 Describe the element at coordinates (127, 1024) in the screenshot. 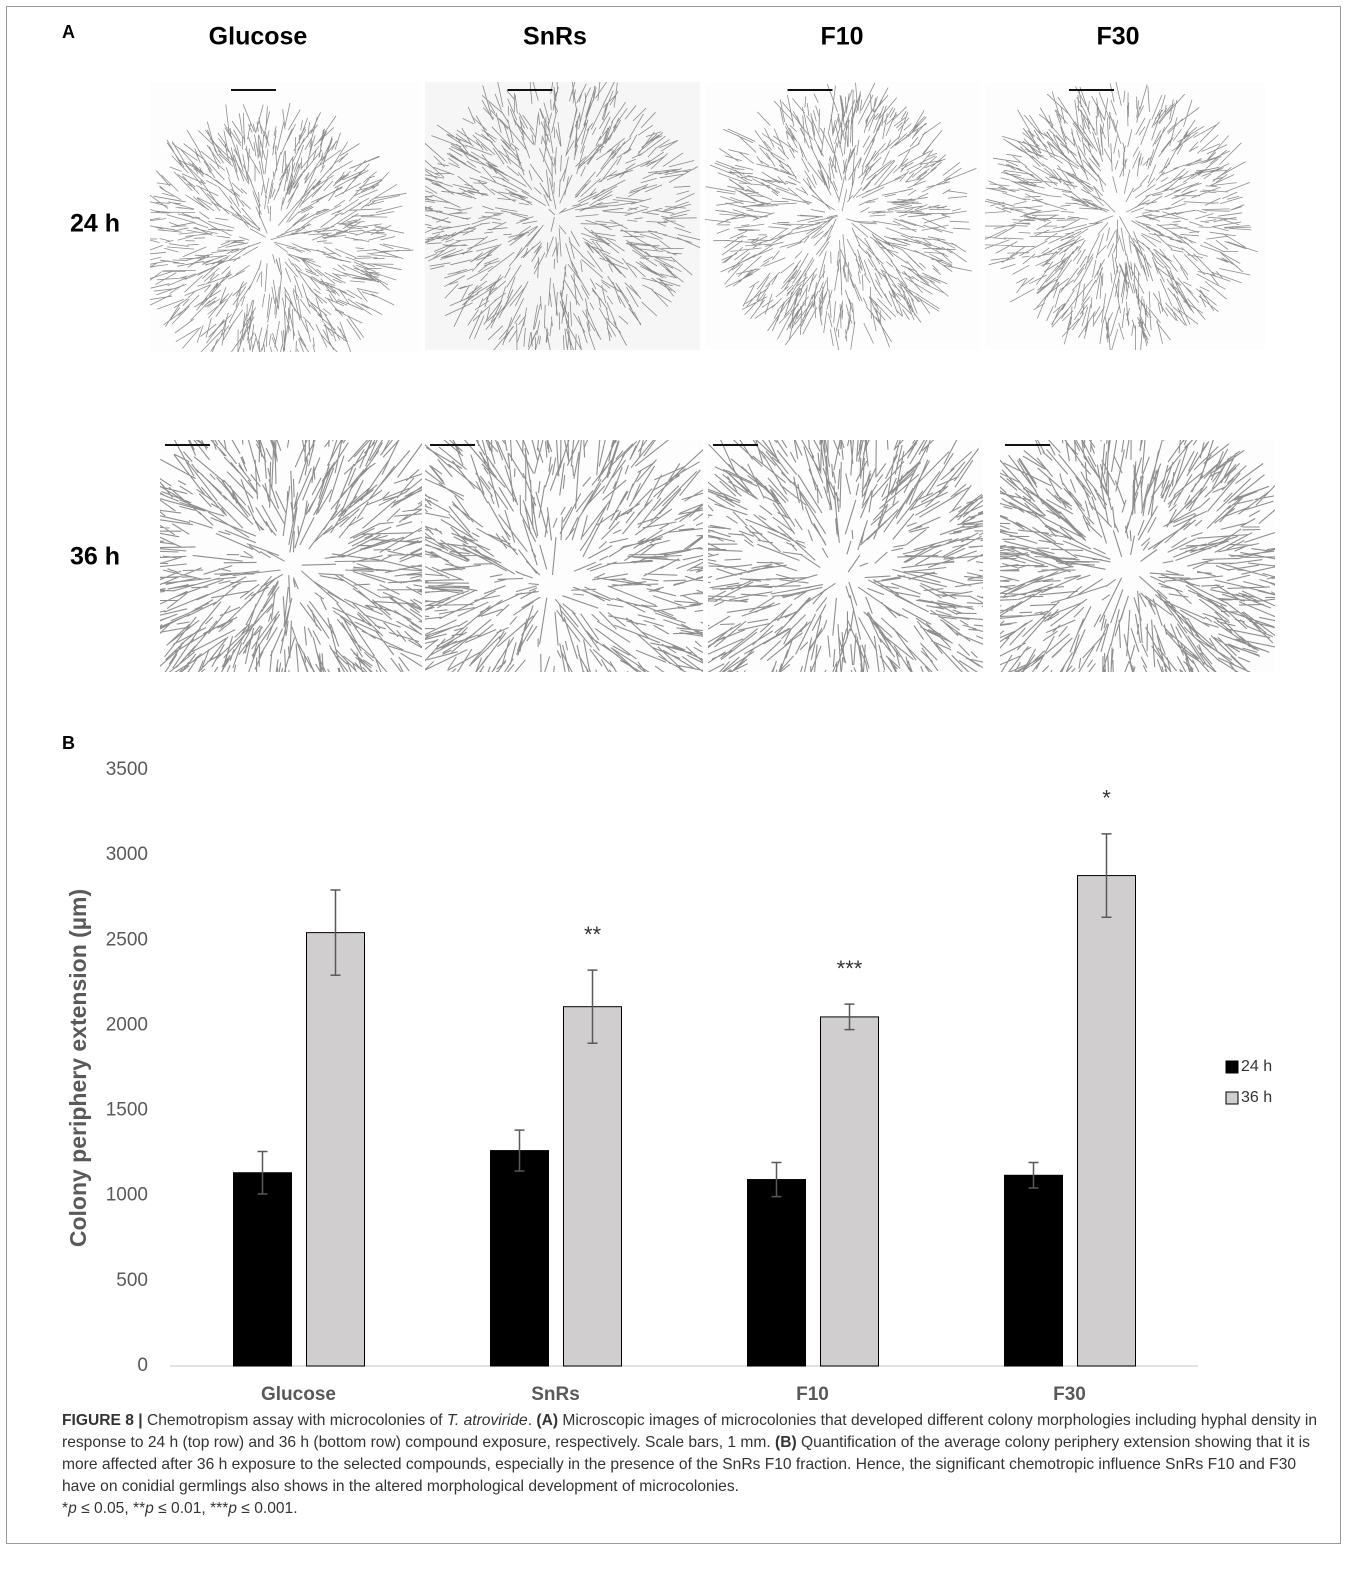

I see `y-tick-label: 2000` at that location.